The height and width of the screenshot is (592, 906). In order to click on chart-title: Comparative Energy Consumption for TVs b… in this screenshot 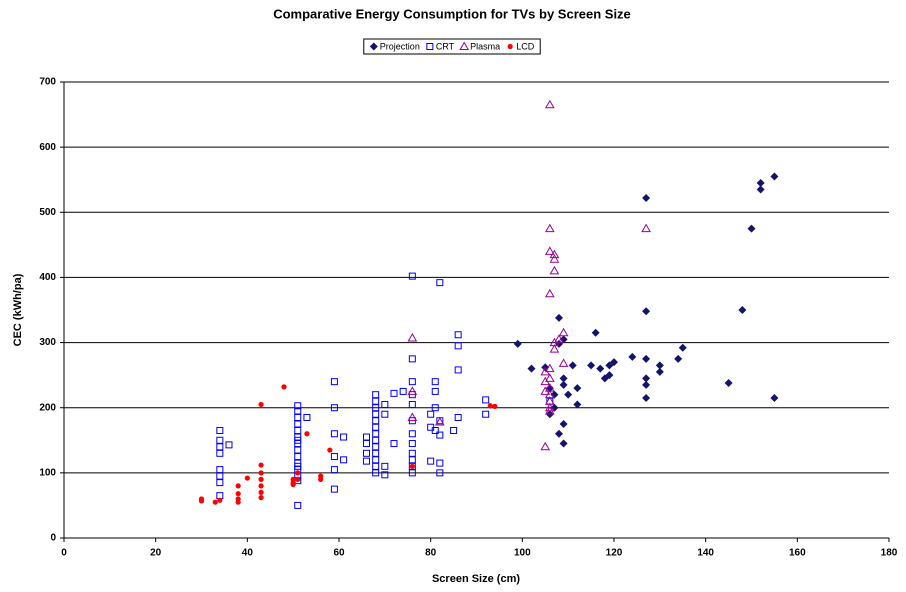, I will do `click(452, 13)`.